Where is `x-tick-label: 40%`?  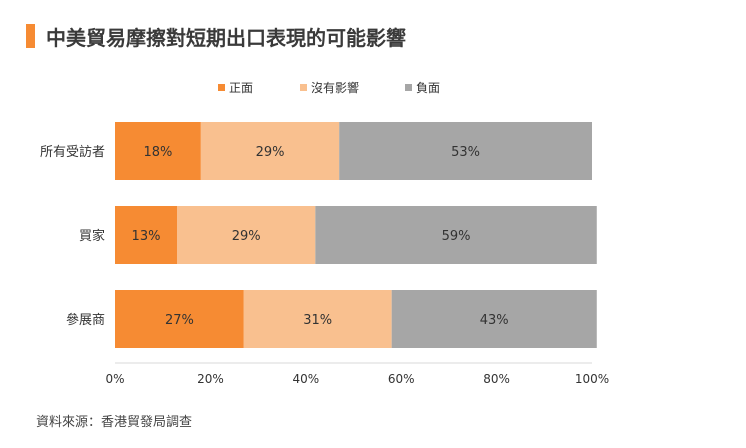
x-tick-label: 40% is located at coordinates (305, 379).